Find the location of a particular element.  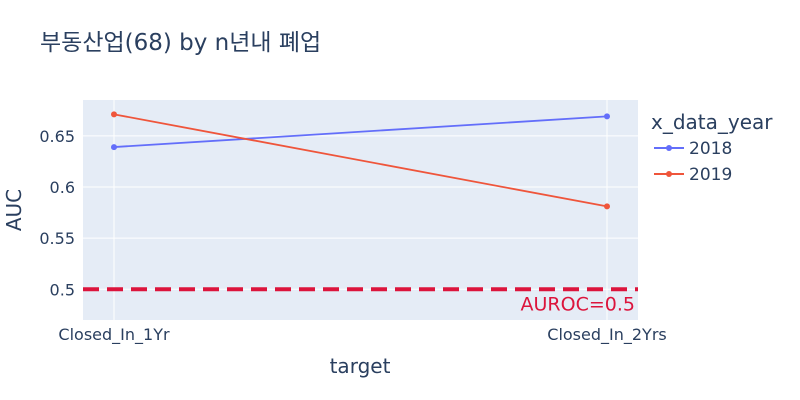

y-tick-label: 0.6 is located at coordinates (62, 187).